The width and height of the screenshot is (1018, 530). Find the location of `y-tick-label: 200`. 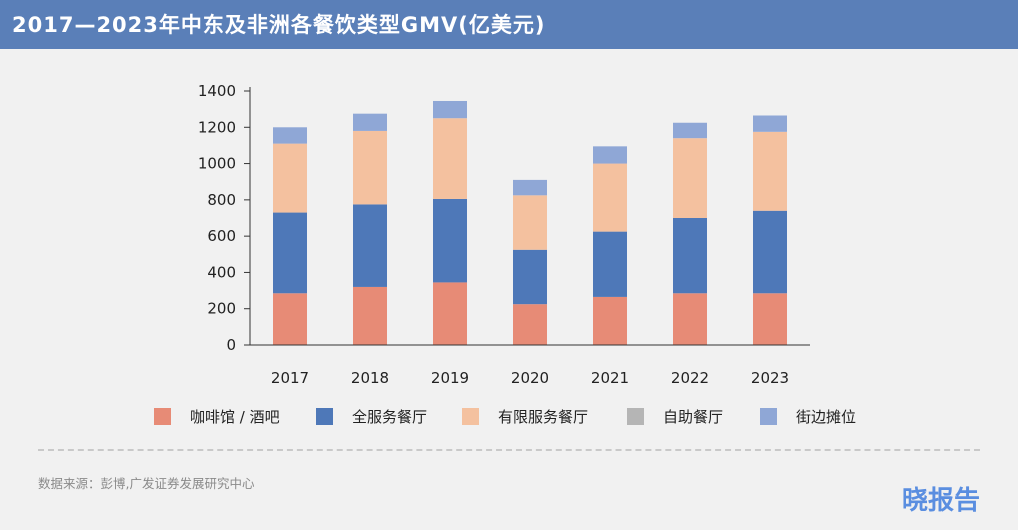

y-tick-label: 200 is located at coordinates (221, 309).